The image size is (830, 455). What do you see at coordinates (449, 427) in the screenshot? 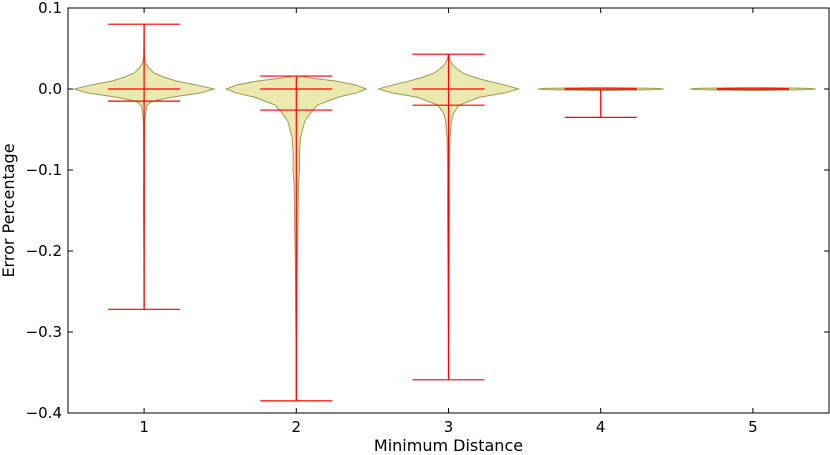
I see `x-tick-label: 3` at bounding box center [449, 427].